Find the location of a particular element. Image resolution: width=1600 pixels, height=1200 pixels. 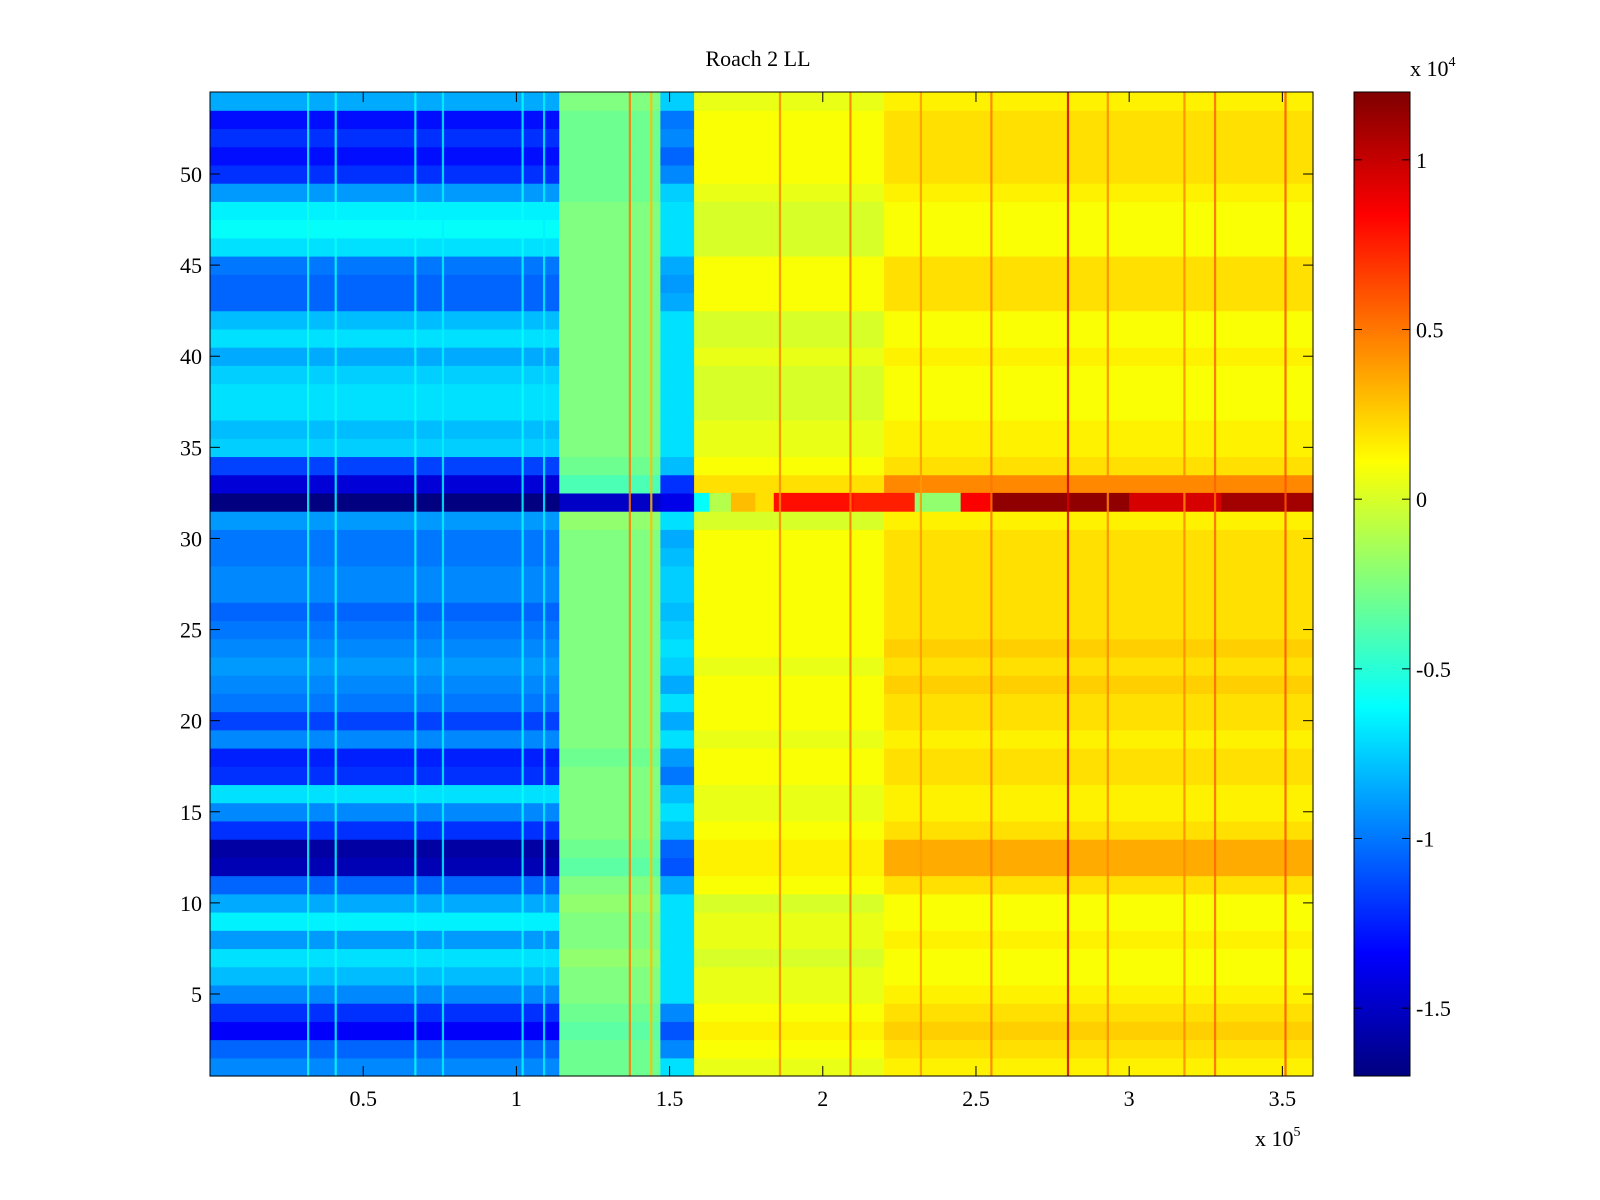

colorbar-exponent-base: x 10 is located at coordinates (1429, 68).